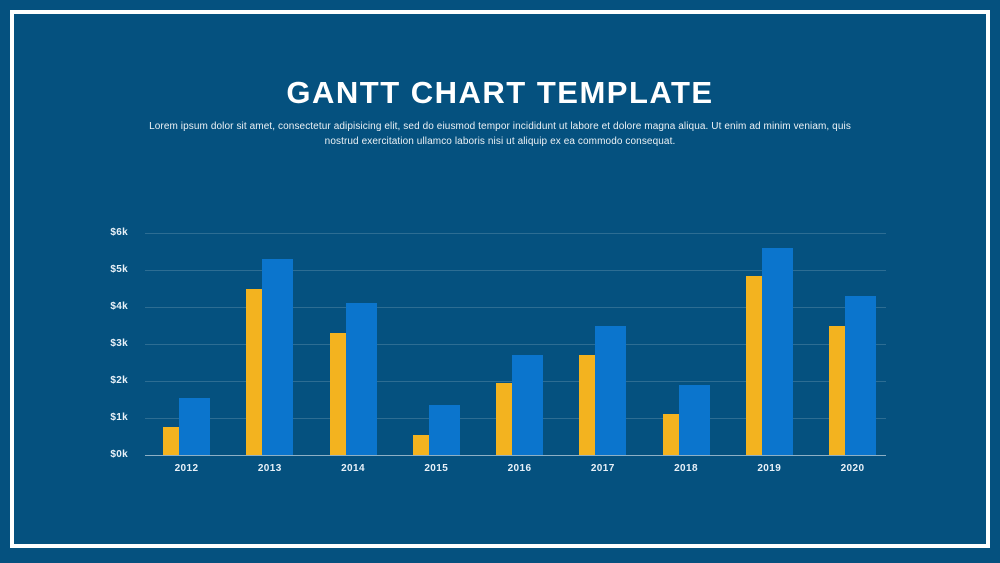 This screenshot has width=1000, height=563. Describe the element at coordinates (436, 468) in the screenshot. I see `x-tick-label-2015: 2015` at that location.